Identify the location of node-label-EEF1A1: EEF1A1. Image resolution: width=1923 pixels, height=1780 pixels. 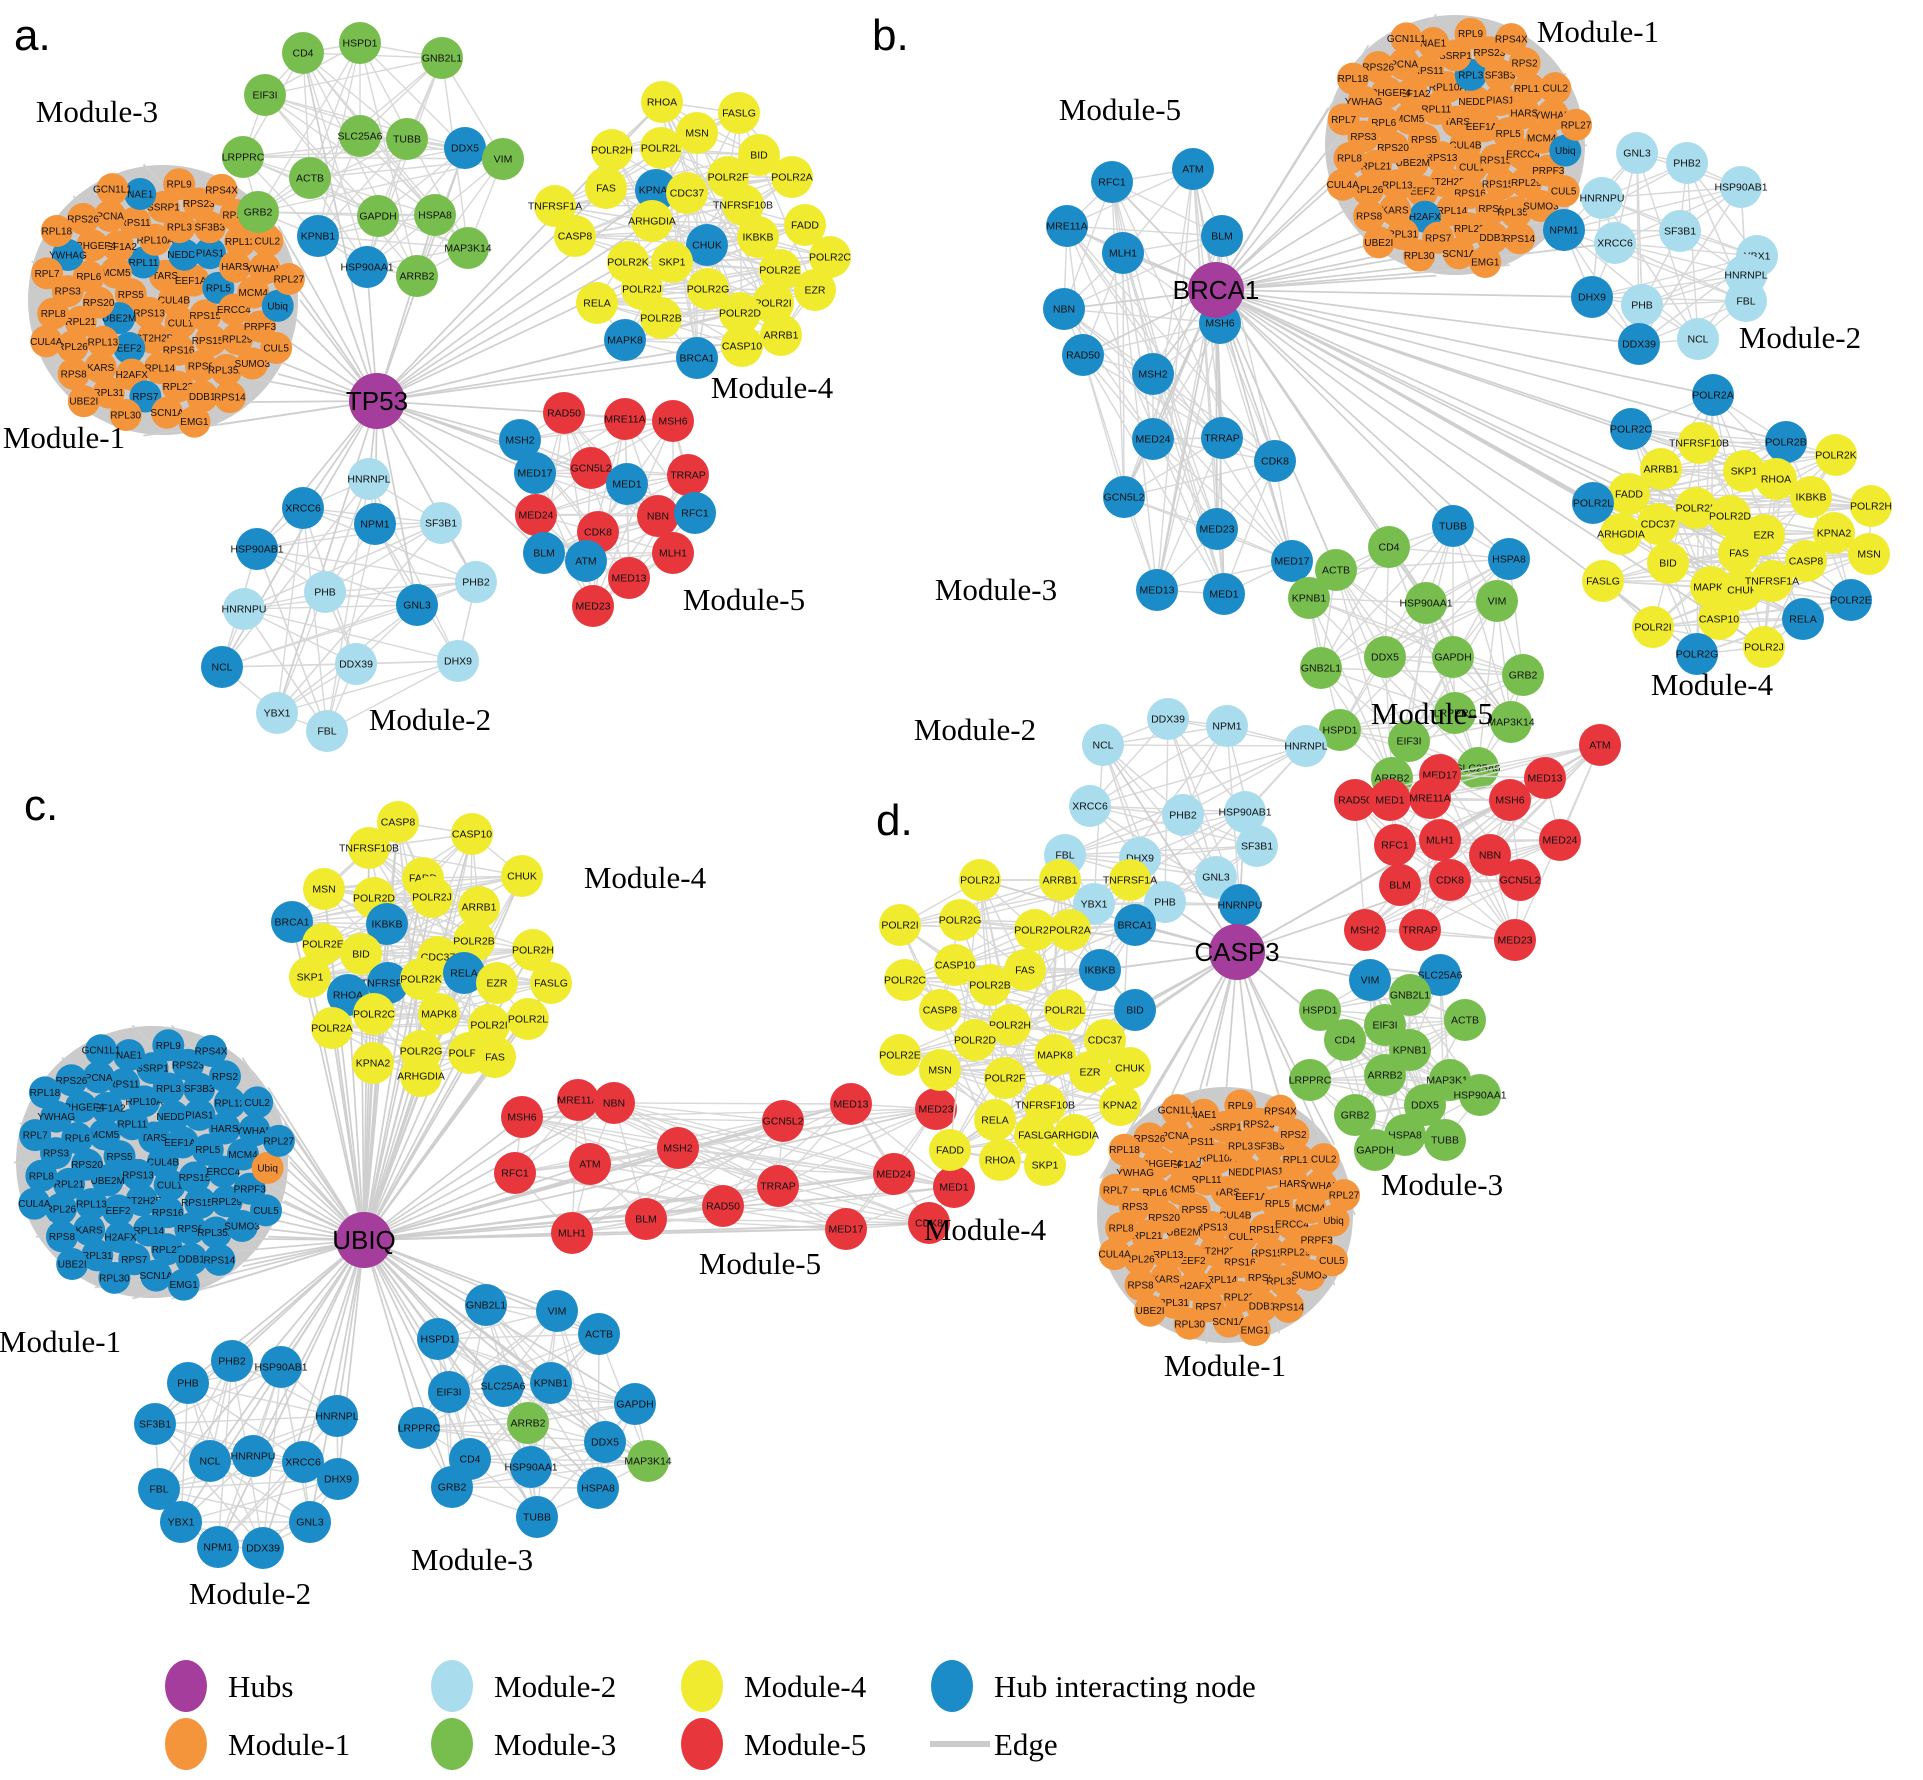
(1485, 127).